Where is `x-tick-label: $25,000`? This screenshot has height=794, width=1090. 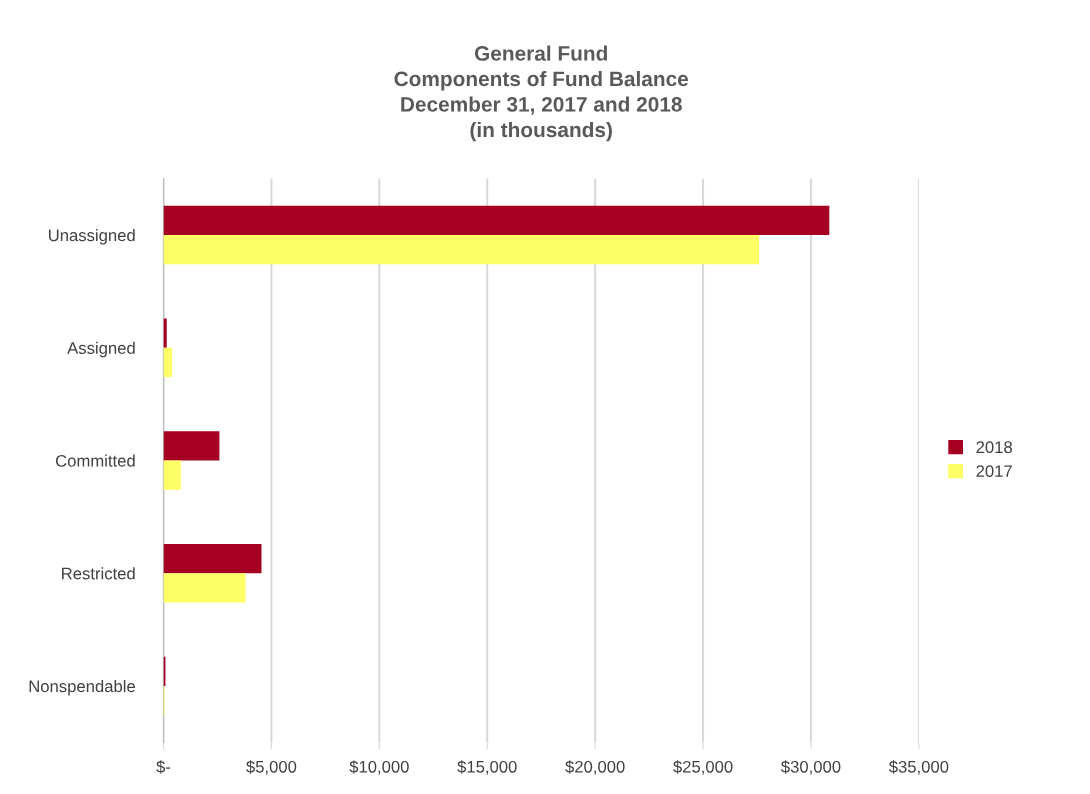 x-tick-label: $25,000 is located at coordinates (703, 767).